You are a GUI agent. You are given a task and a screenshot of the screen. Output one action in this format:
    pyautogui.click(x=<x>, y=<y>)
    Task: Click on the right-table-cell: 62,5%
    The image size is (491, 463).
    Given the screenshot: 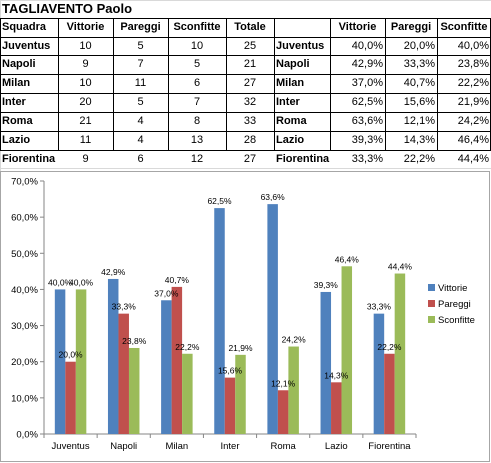 What is the action you would take?
    pyautogui.click(x=367, y=102)
    